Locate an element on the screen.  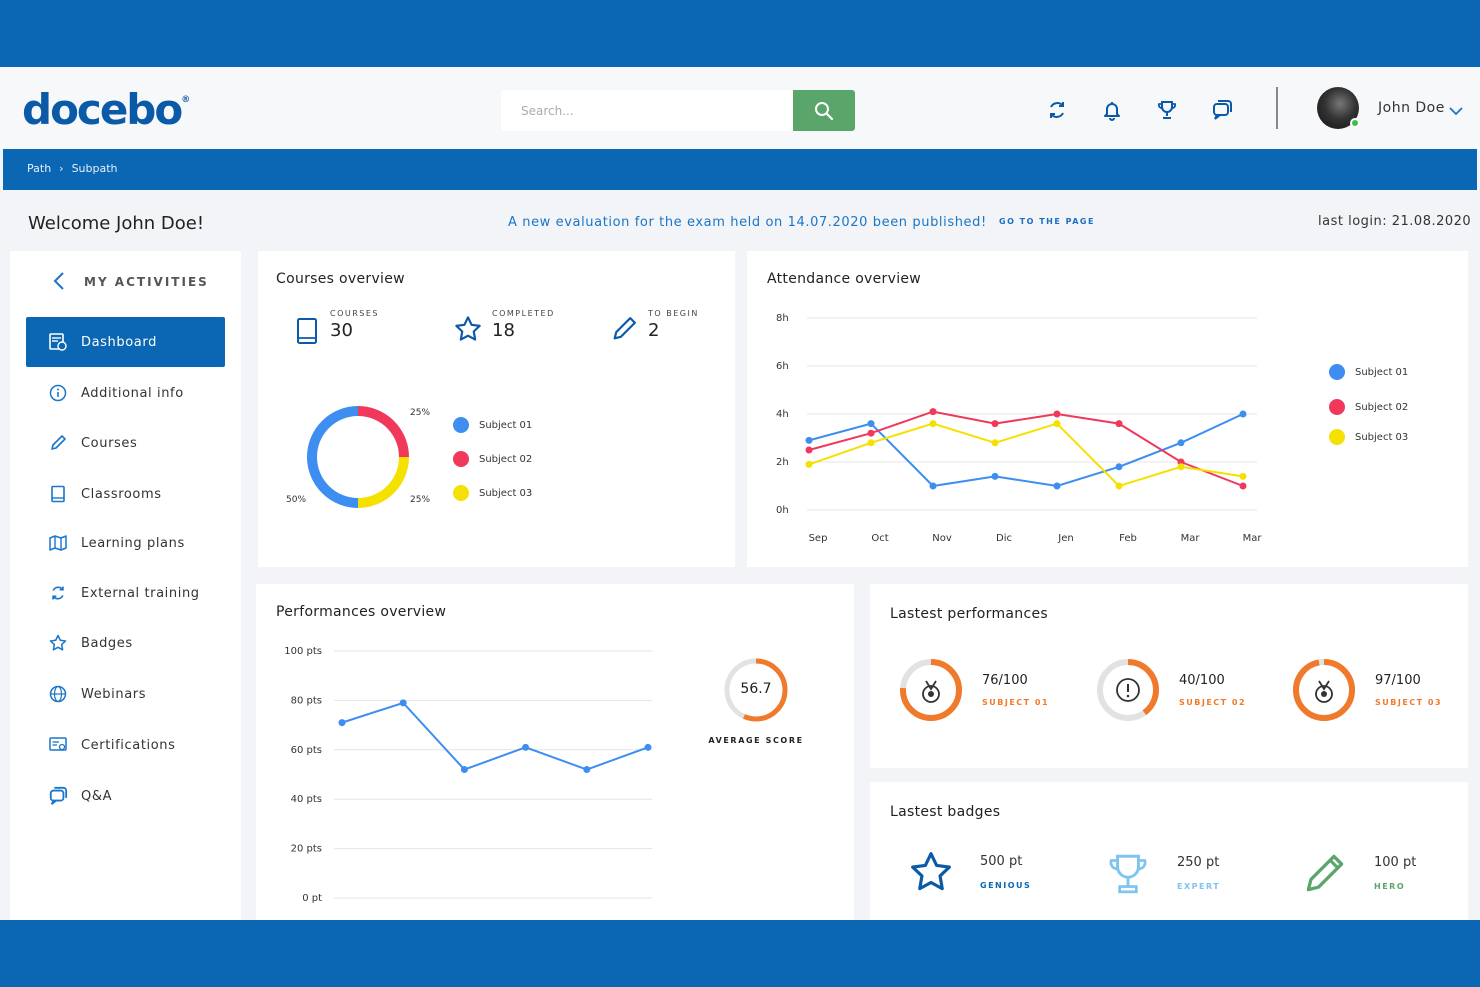
alert-icon is located at coordinates (1128, 690).